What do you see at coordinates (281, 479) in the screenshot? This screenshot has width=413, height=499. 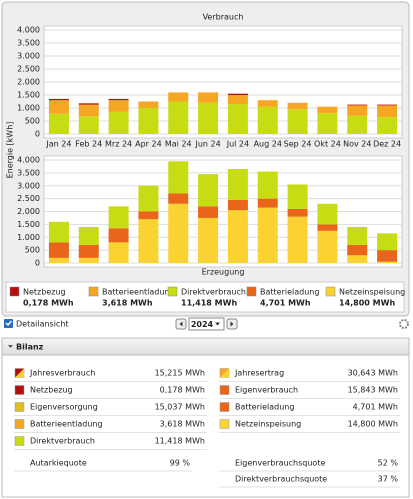 I see `quote-label: Direktverbrauchsquote` at bounding box center [281, 479].